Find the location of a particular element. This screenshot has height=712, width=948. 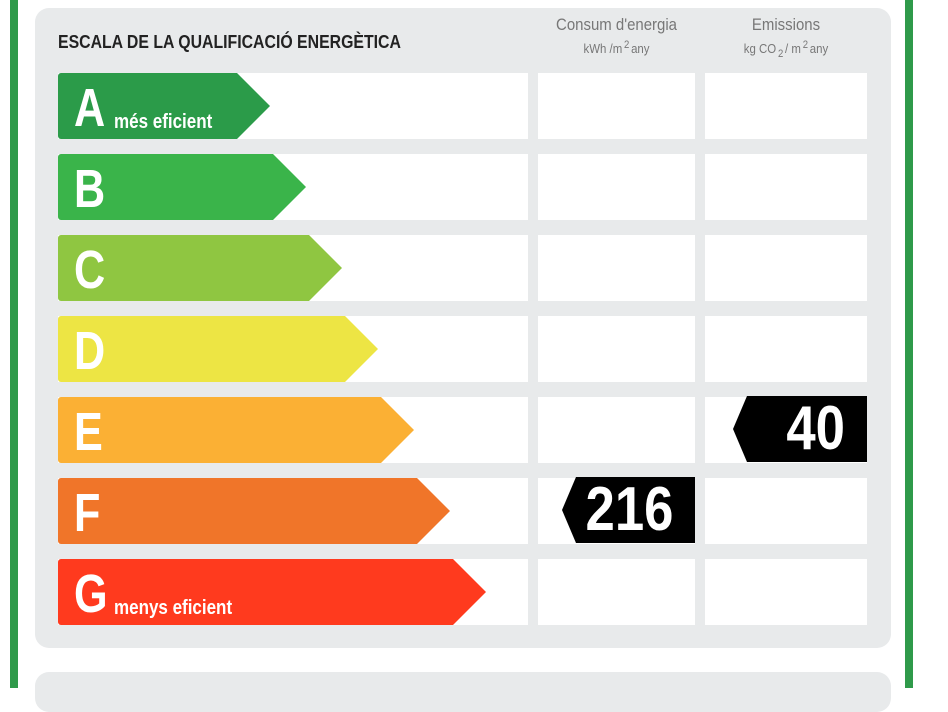

rating-arrow: B is located at coordinates (182, 187).